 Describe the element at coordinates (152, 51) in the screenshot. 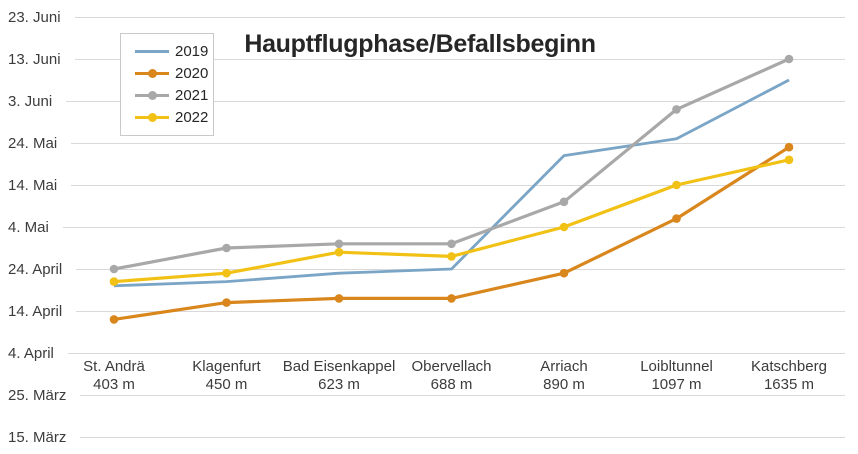

I see `legend-line-sample-2019` at that location.